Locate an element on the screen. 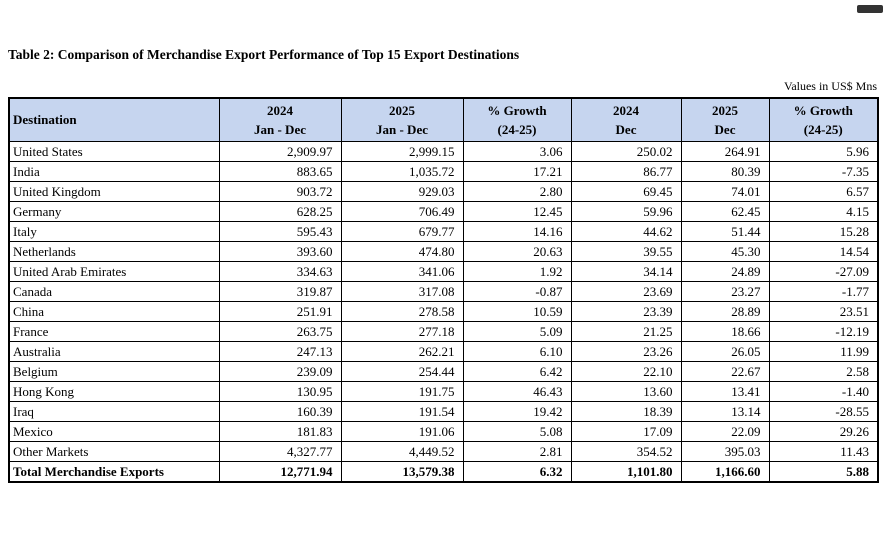 The height and width of the screenshot is (540, 885). value-cell: -1.40 is located at coordinates (823, 391).